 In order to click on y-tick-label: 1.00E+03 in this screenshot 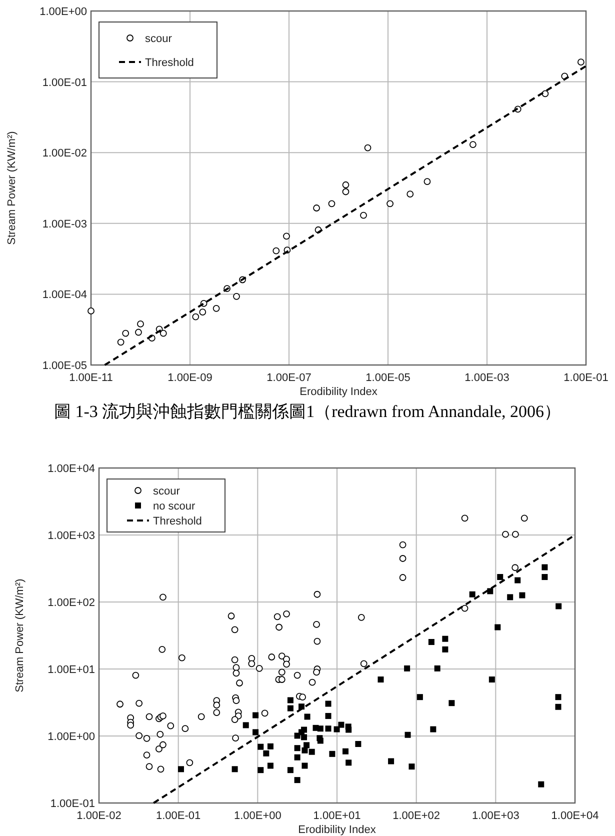, I will do `click(71, 536)`.